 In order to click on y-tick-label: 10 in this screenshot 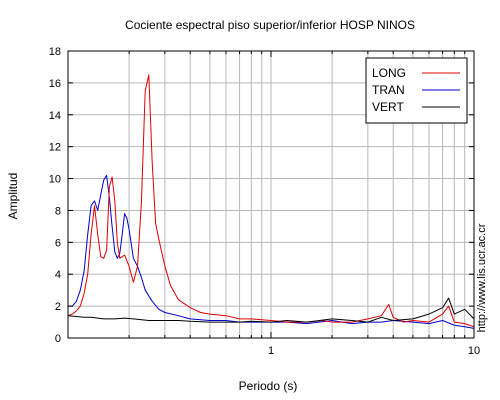, I will do `click(55, 180)`.